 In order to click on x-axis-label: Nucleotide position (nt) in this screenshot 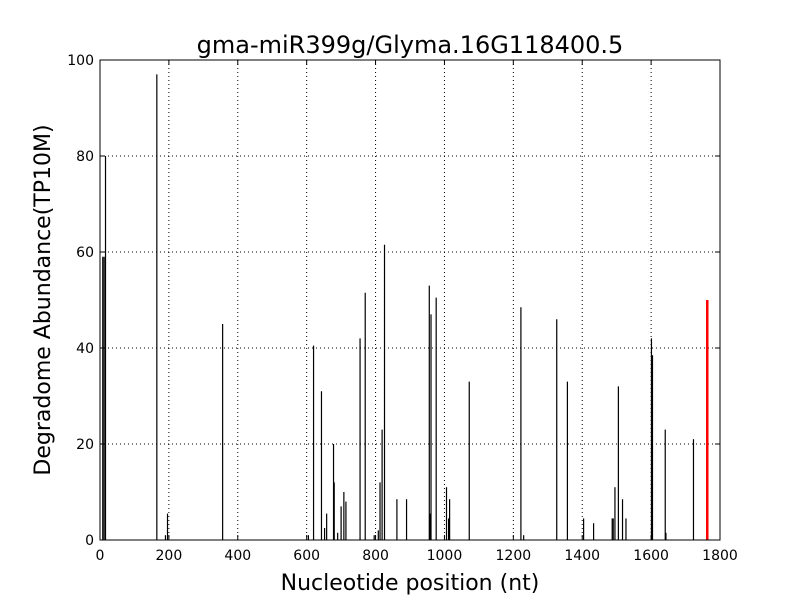, I will do `click(410, 583)`.